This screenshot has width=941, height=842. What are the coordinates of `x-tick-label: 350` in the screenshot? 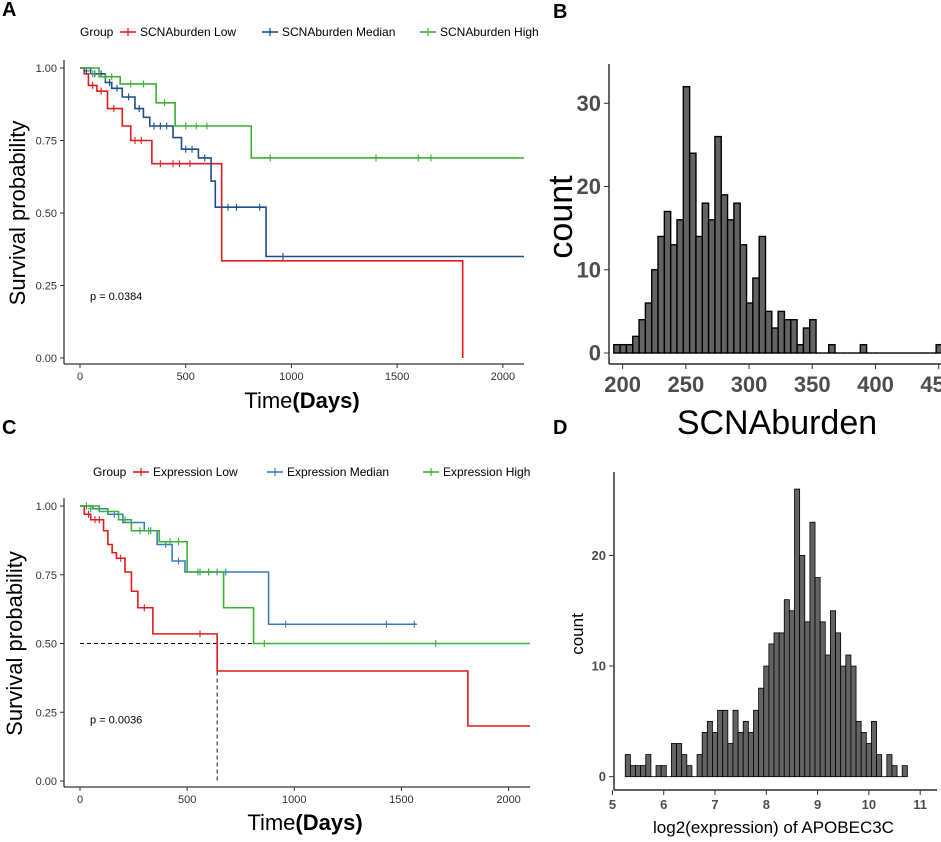 It's located at (812, 384).